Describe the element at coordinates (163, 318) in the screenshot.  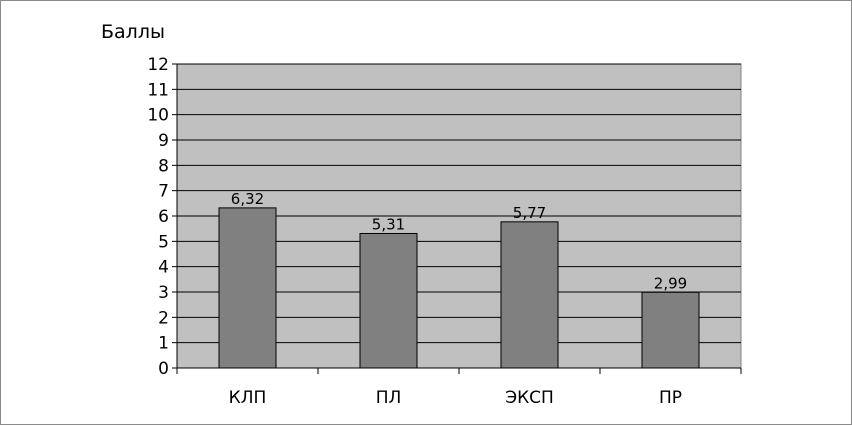
I see `y-tick-label: 2` at that location.